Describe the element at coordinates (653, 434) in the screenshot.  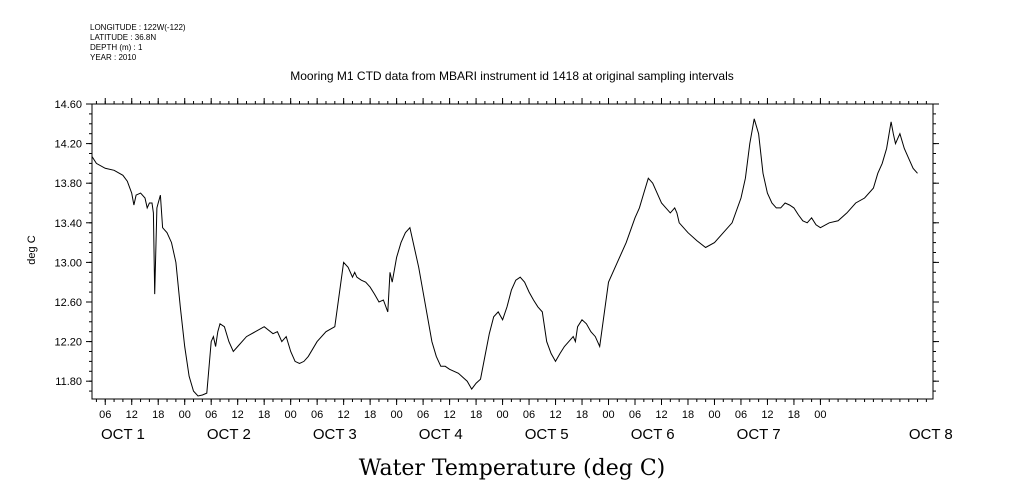
I see `x-day-label: OCT 6` at that location.